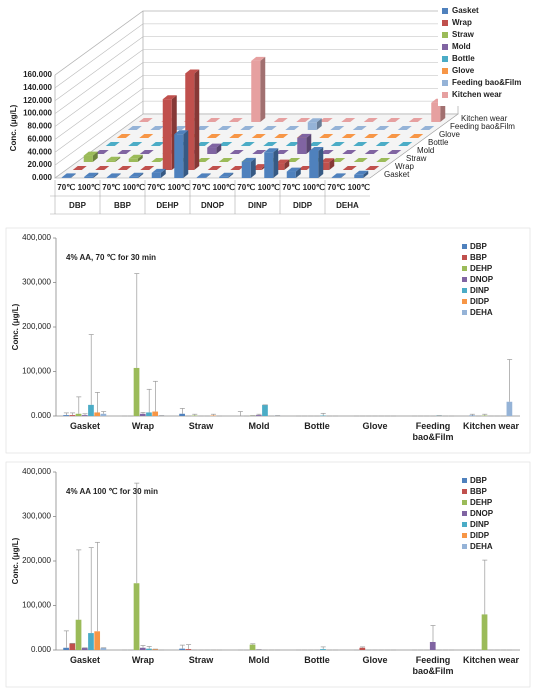  Describe the element at coordinates (480, 535) in the screenshot. I see `legend-label: DIDP` at that location.